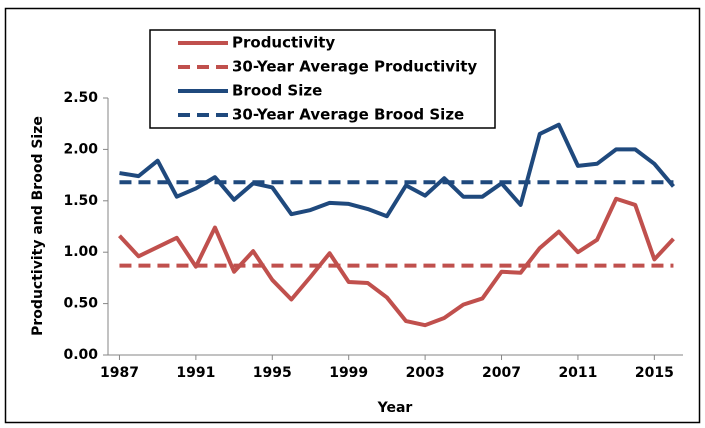  I want to click on y-tick-label: 1.50, so click(80, 201).